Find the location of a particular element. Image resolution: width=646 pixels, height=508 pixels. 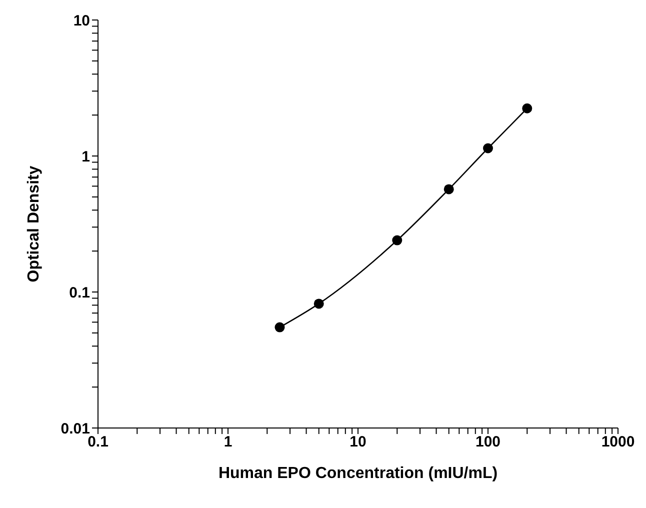

x-tick-label: 1 is located at coordinates (228, 442).